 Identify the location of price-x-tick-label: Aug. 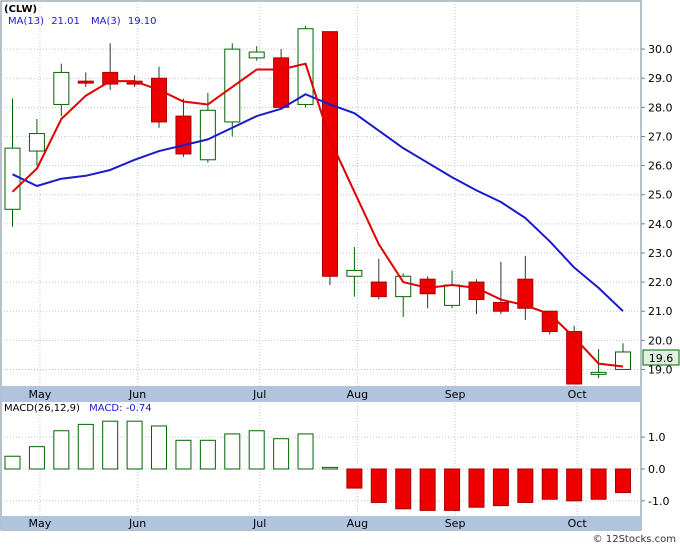
(357, 394).